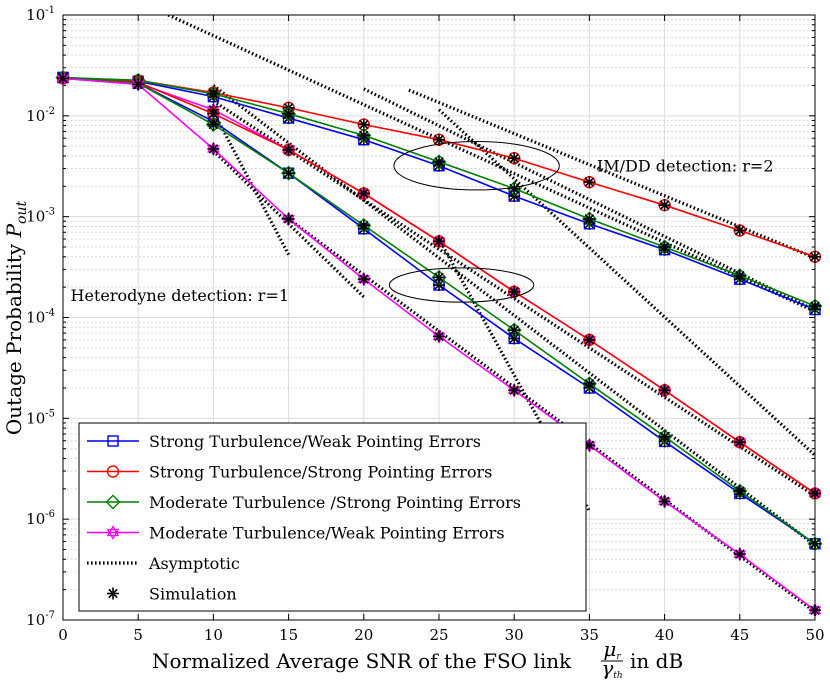  Describe the element at coordinates (284, 441) in the screenshot. I see `legend-item: Strong Turbulence/Weak Pointing Errors` at that location.